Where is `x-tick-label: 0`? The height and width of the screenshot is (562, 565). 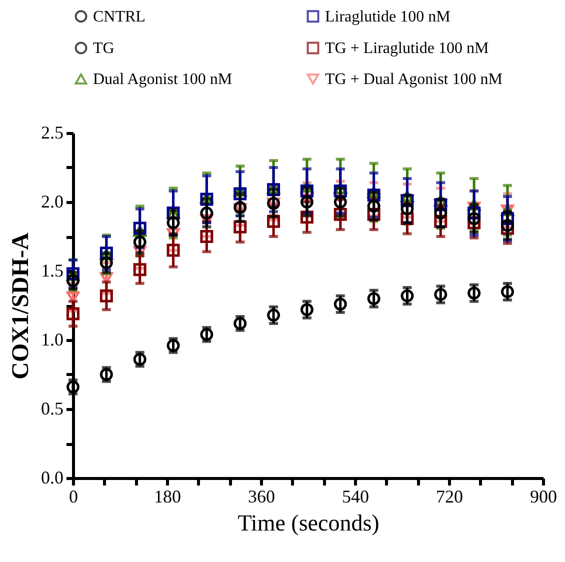 x-tick-label: 0 is located at coordinates (73, 496).